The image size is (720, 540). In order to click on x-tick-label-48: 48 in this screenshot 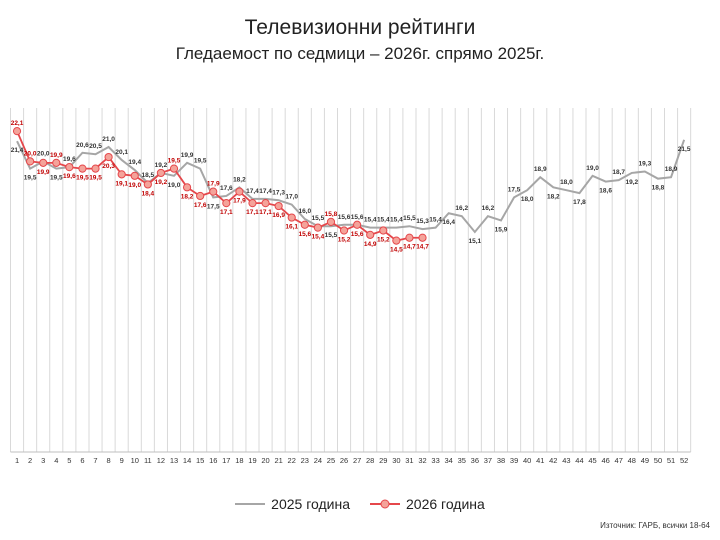, I will do `click(632, 460)`.